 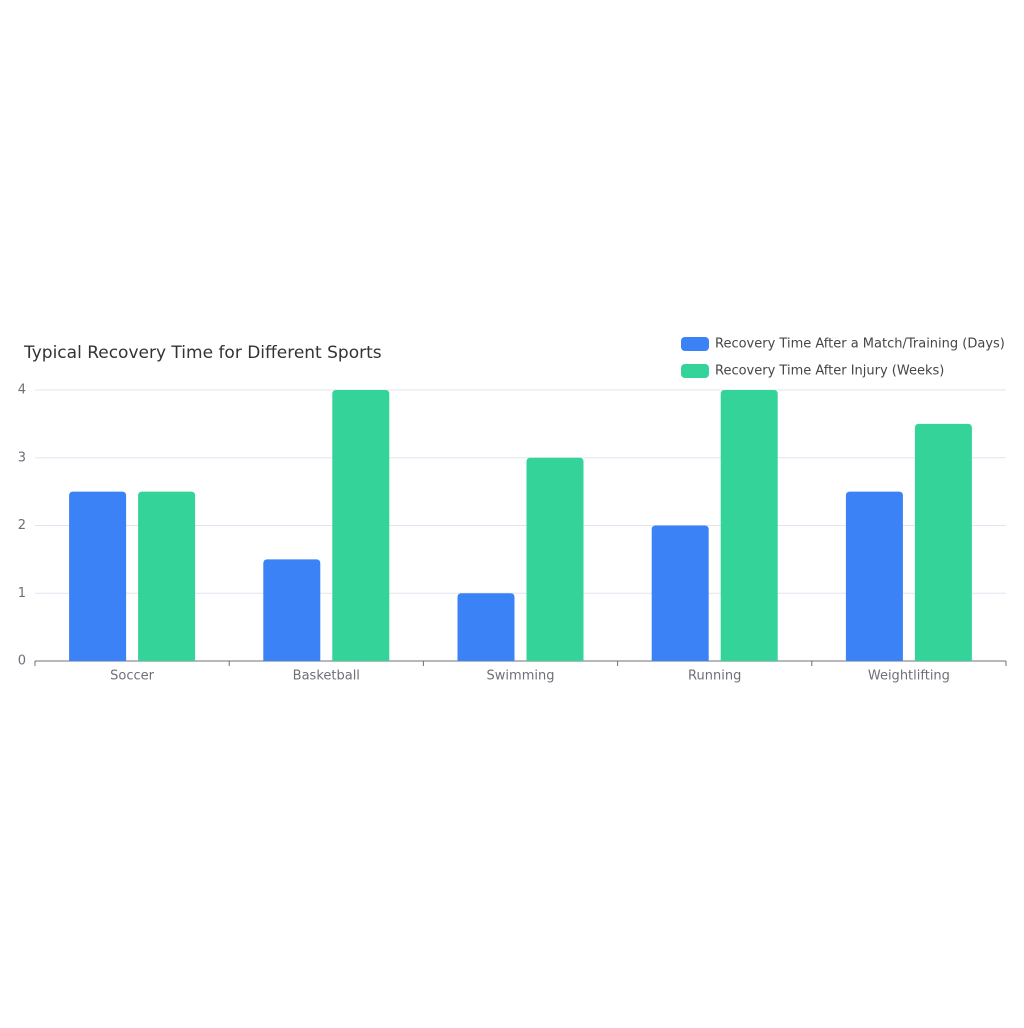 I want to click on y-tick-label: 0, so click(x=22, y=661).